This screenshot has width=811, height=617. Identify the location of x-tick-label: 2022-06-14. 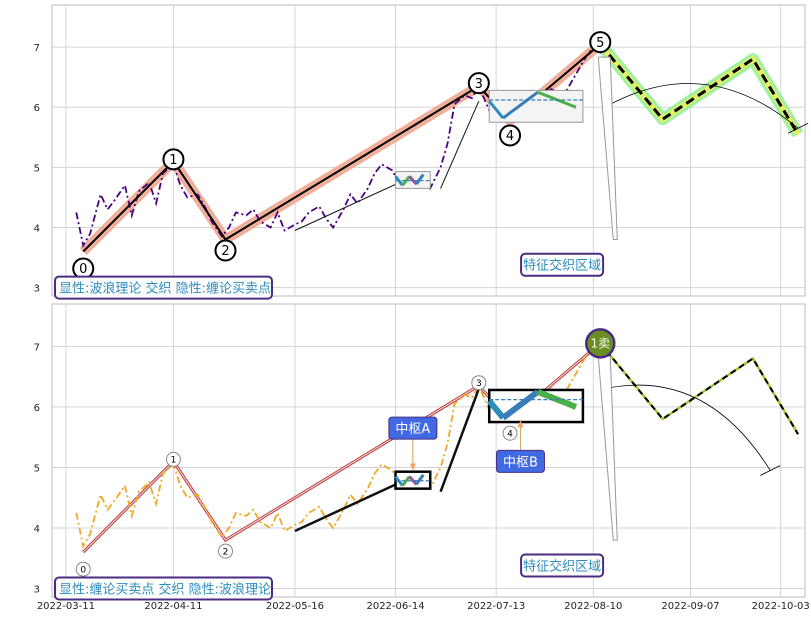
(395, 606).